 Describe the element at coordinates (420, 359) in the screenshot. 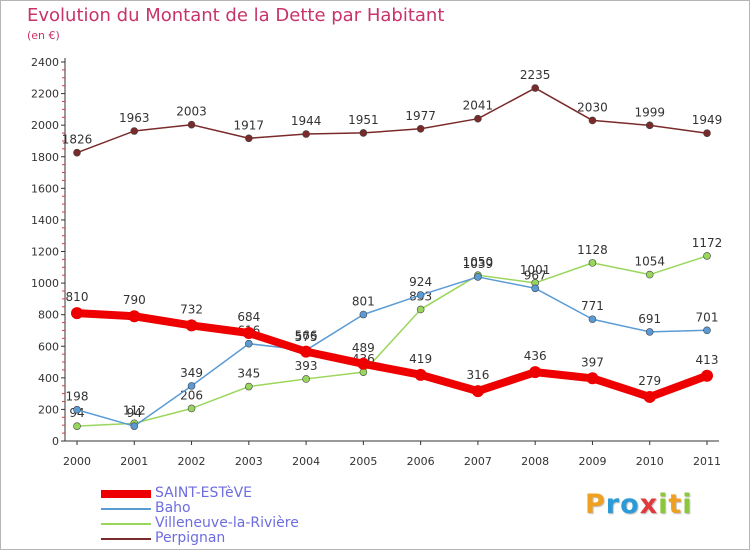

I see `data-label: 419` at that location.